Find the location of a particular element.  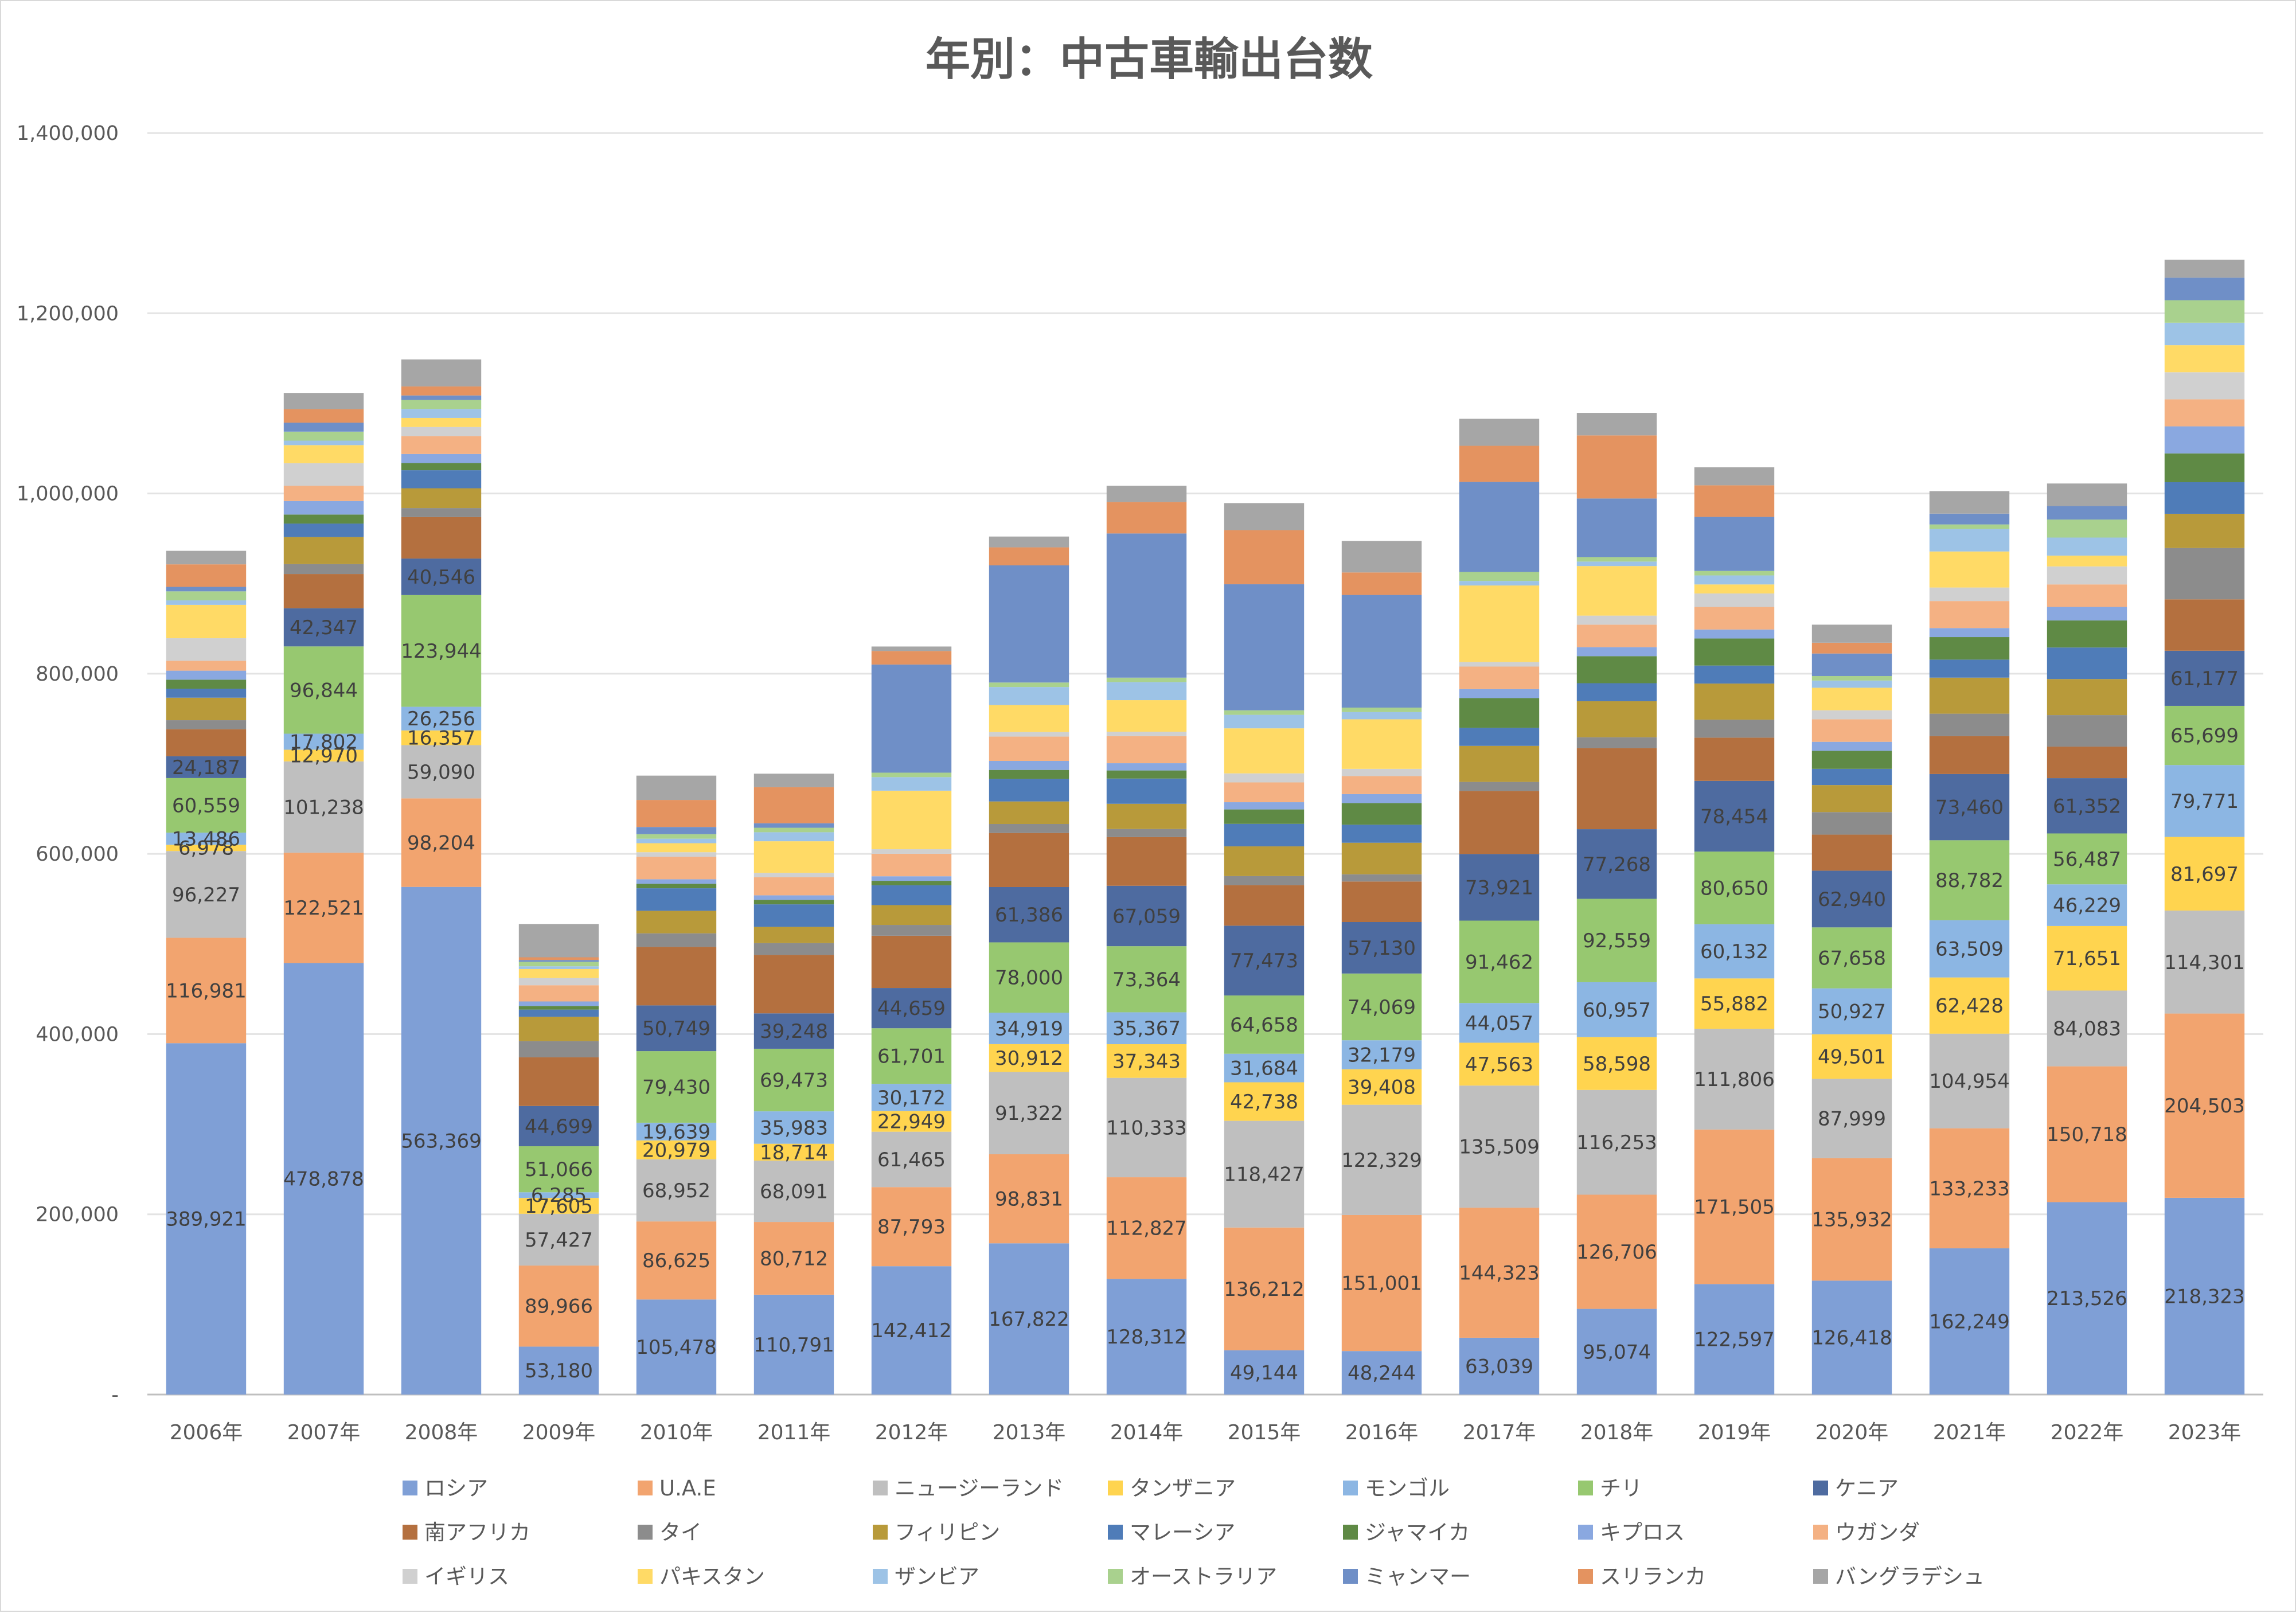

data-label: 37,343 is located at coordinates (1146, 1061).